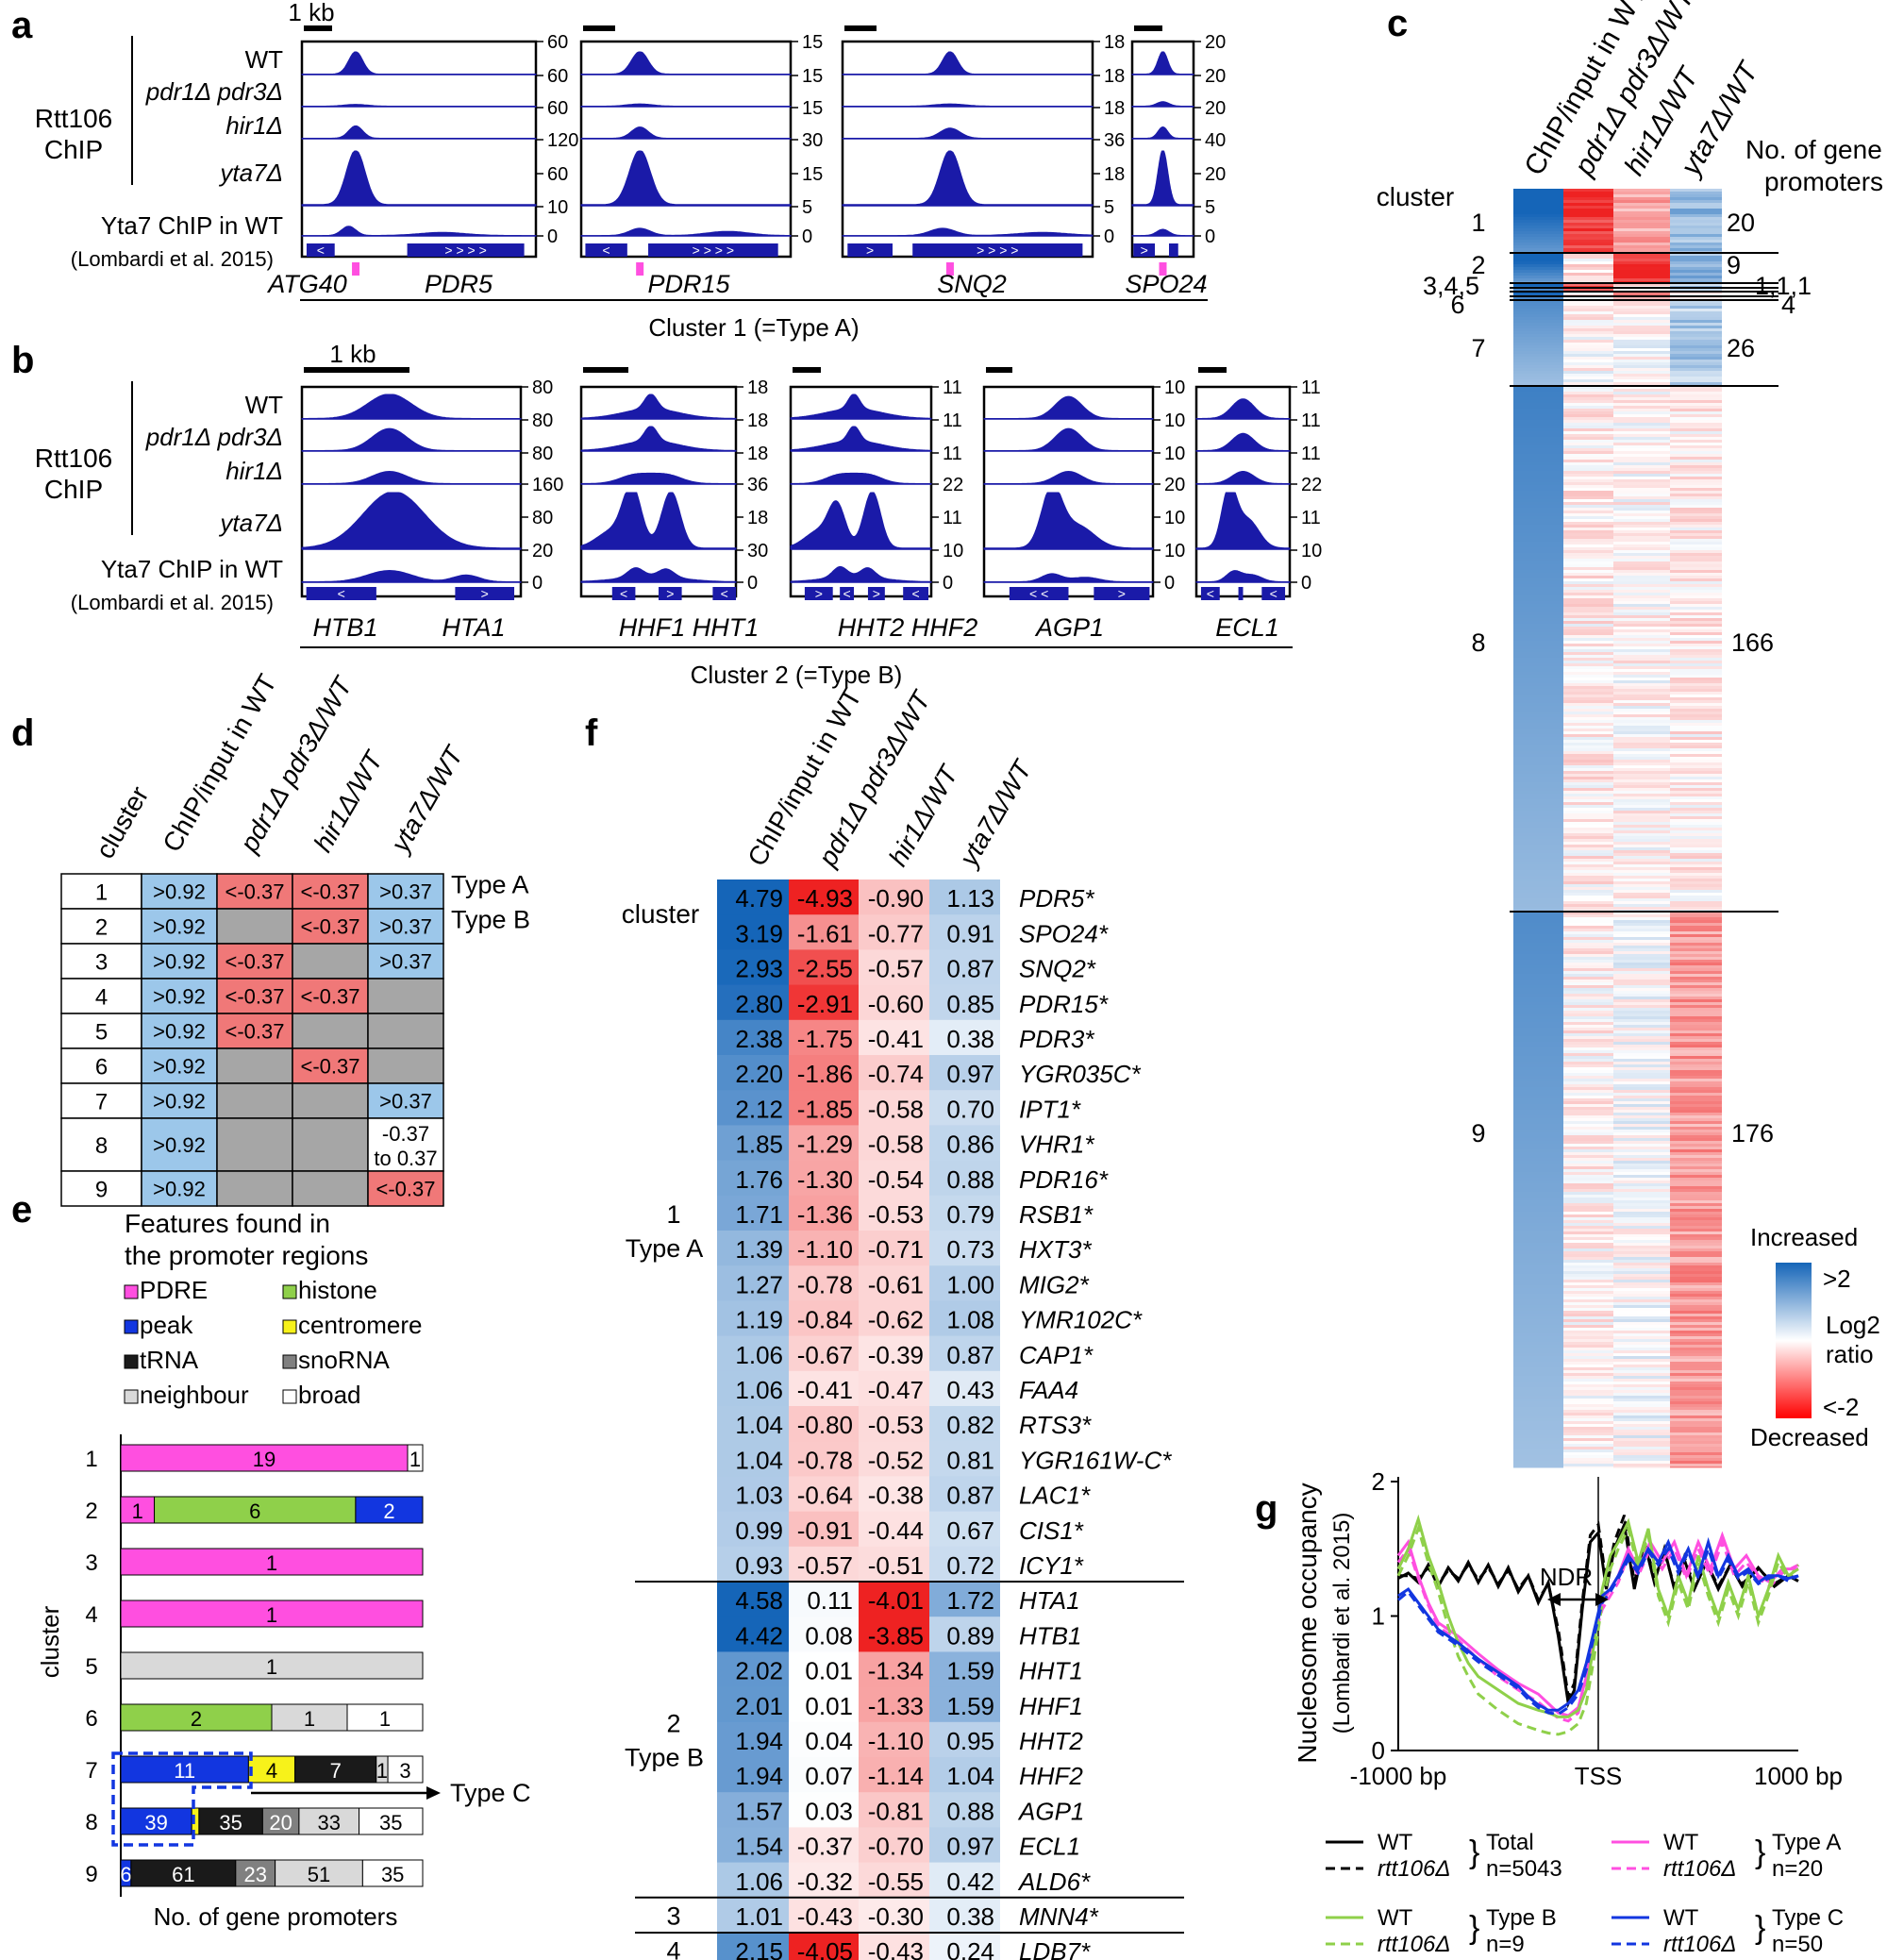 The width and height of the screenshot is (1887, 1960). I want to click on cluster-number: 1, so click(1478, 223).